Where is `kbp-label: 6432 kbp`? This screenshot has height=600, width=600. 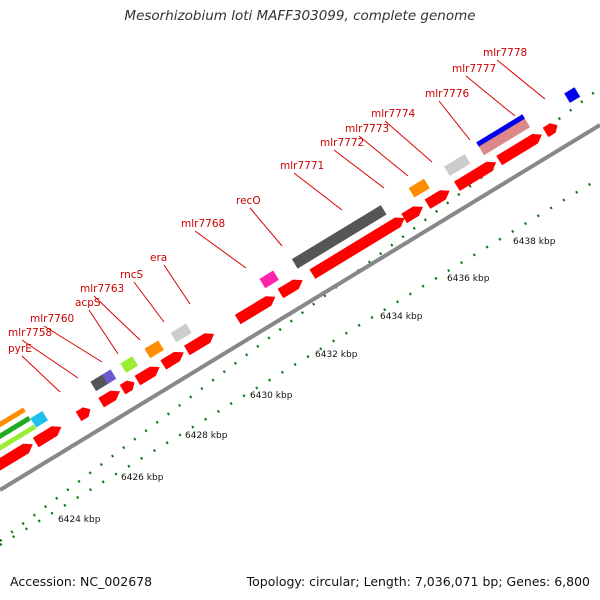 kbp-label: 6432 kbp is located at coordinates (336, 355).